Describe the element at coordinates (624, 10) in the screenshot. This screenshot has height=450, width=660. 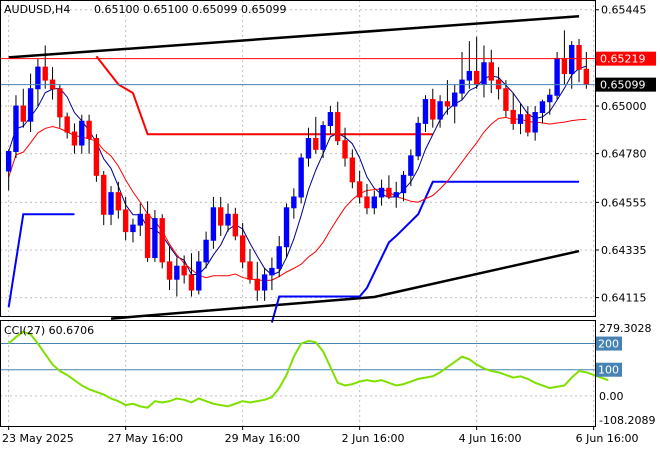
I see `price-tick-label: 0.65445` at that location.